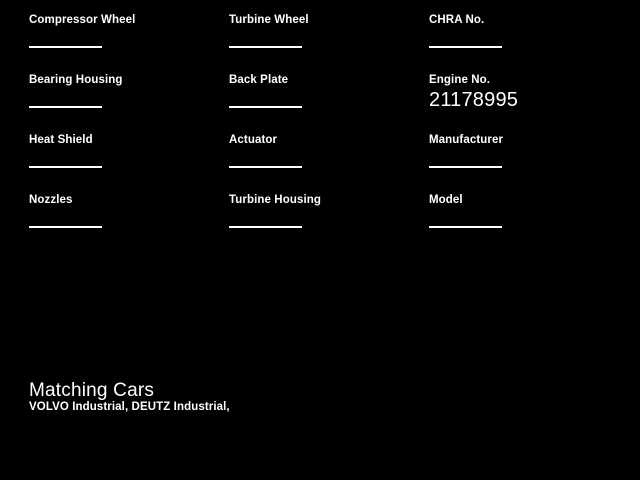 This screenshot has width=640, height=480. What do you see at coordinates (253, 140) in the screenshot?
I see `spec-label: Actuator` at bounding box center [253, 140].